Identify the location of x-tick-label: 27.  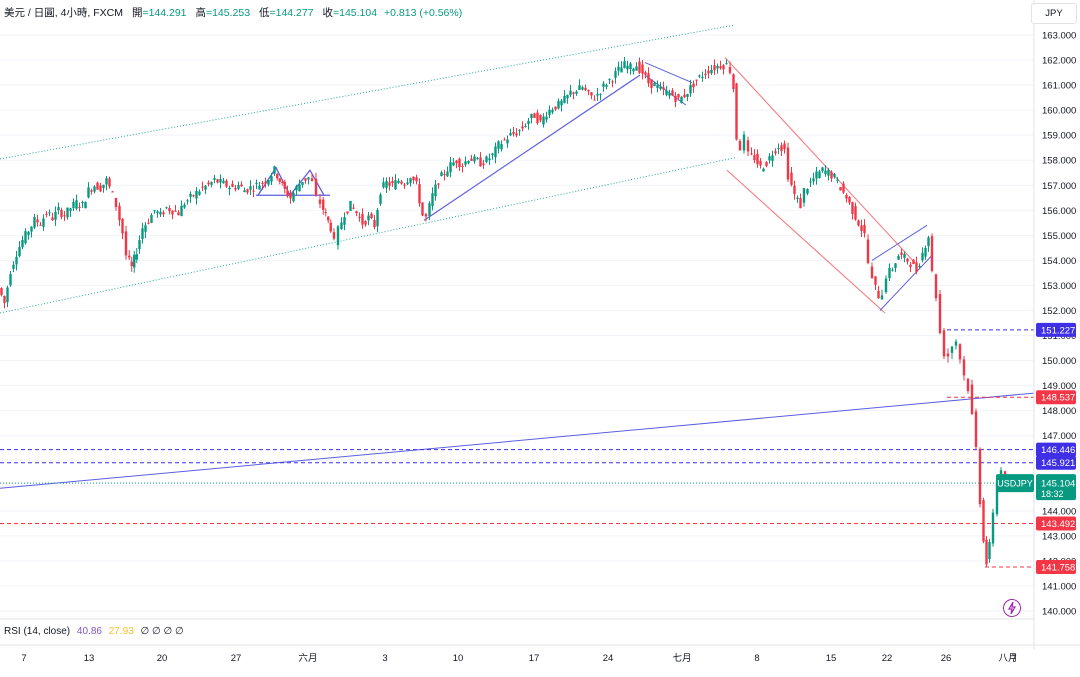
(236, 658).